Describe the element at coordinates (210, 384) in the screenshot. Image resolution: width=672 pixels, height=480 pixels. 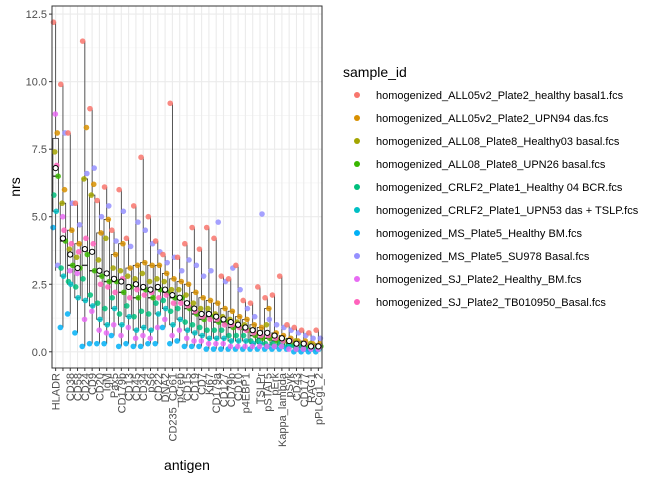
I see `x-tick-label: Ki67` at that location.